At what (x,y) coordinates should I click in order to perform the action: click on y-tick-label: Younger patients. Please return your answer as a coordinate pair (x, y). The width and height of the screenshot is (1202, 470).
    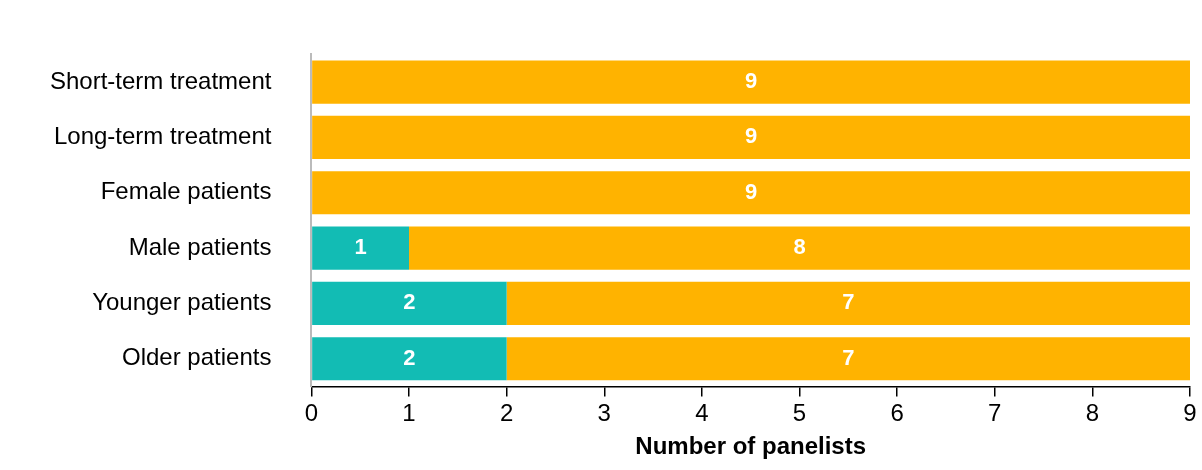
    Looking at the image, I should click on (182, 302).